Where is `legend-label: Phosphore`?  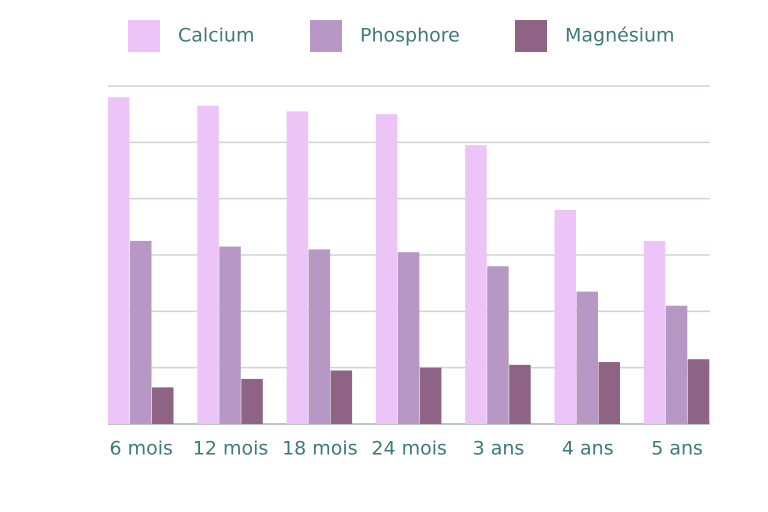
legend-label: Phosphore is located at coordinates (410, 36).